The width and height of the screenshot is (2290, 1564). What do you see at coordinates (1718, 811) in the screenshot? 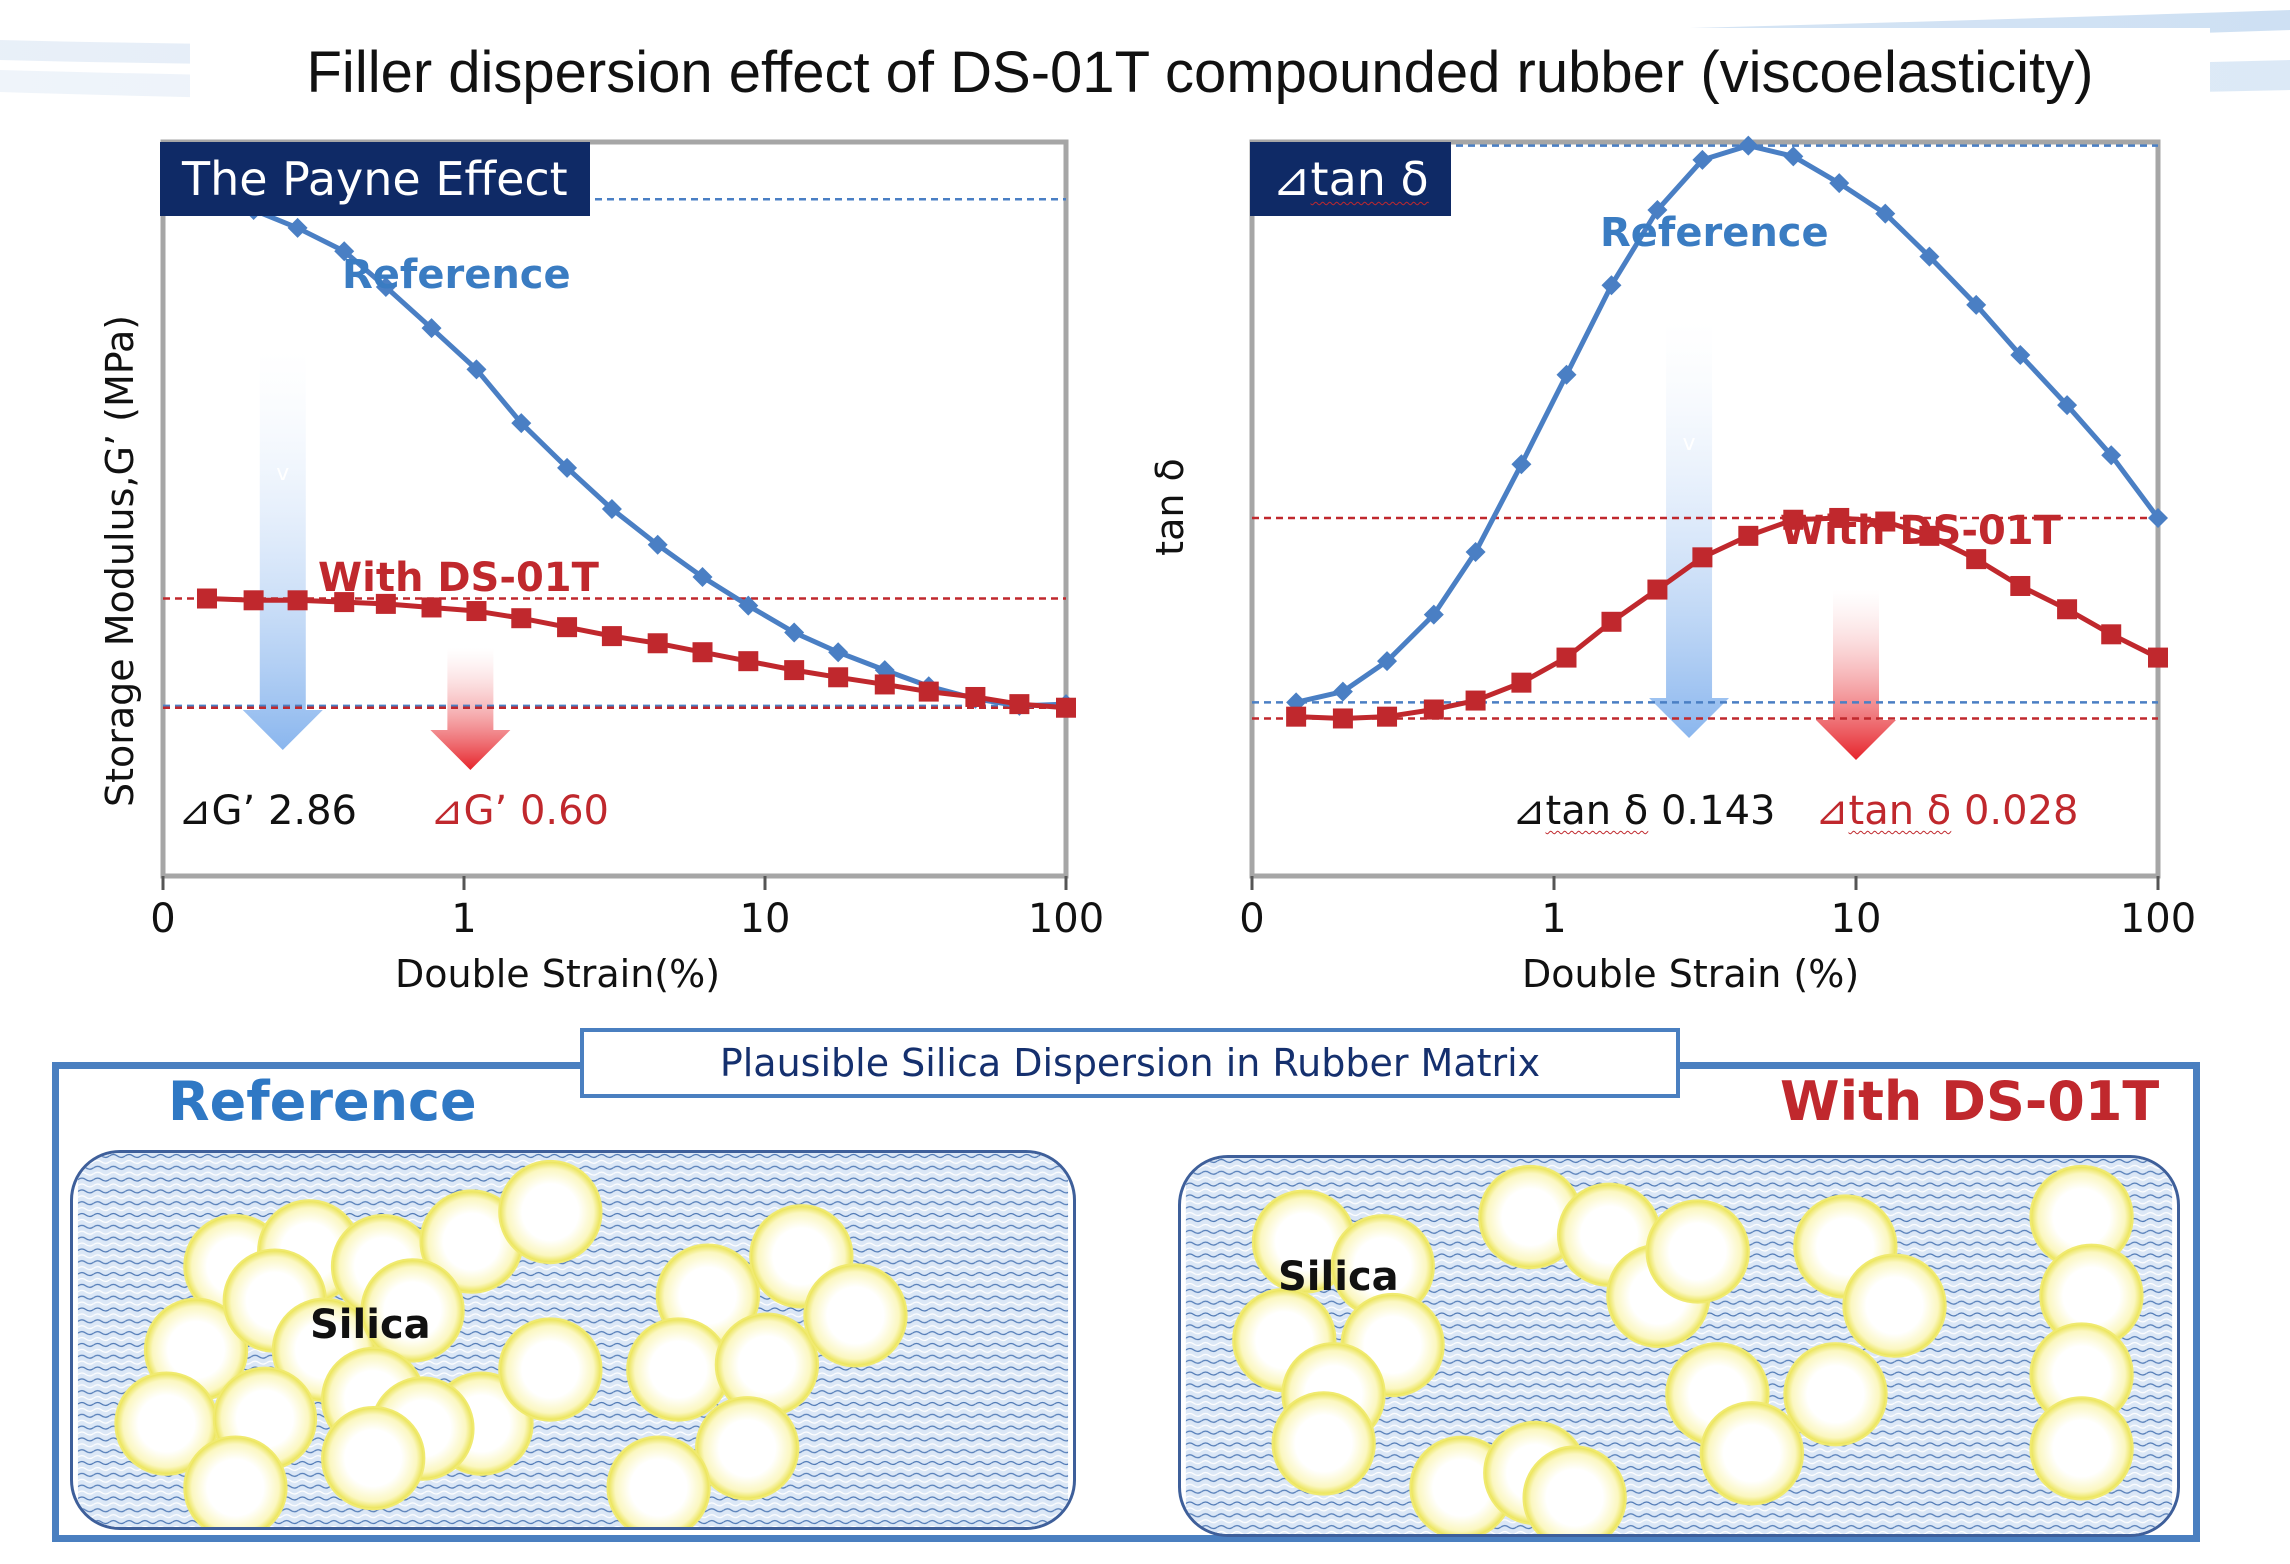
I see `delta-ref-value: 0.143` at bounding box center [1718, 811].